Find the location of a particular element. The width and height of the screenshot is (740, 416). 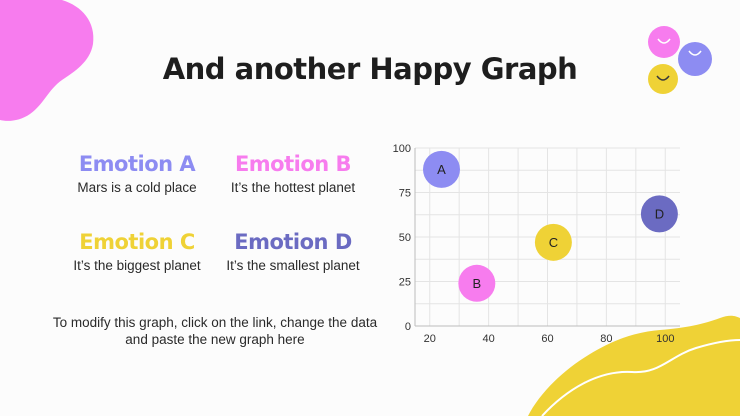

data-point-label-a: A is located at coordinates (441, 169).